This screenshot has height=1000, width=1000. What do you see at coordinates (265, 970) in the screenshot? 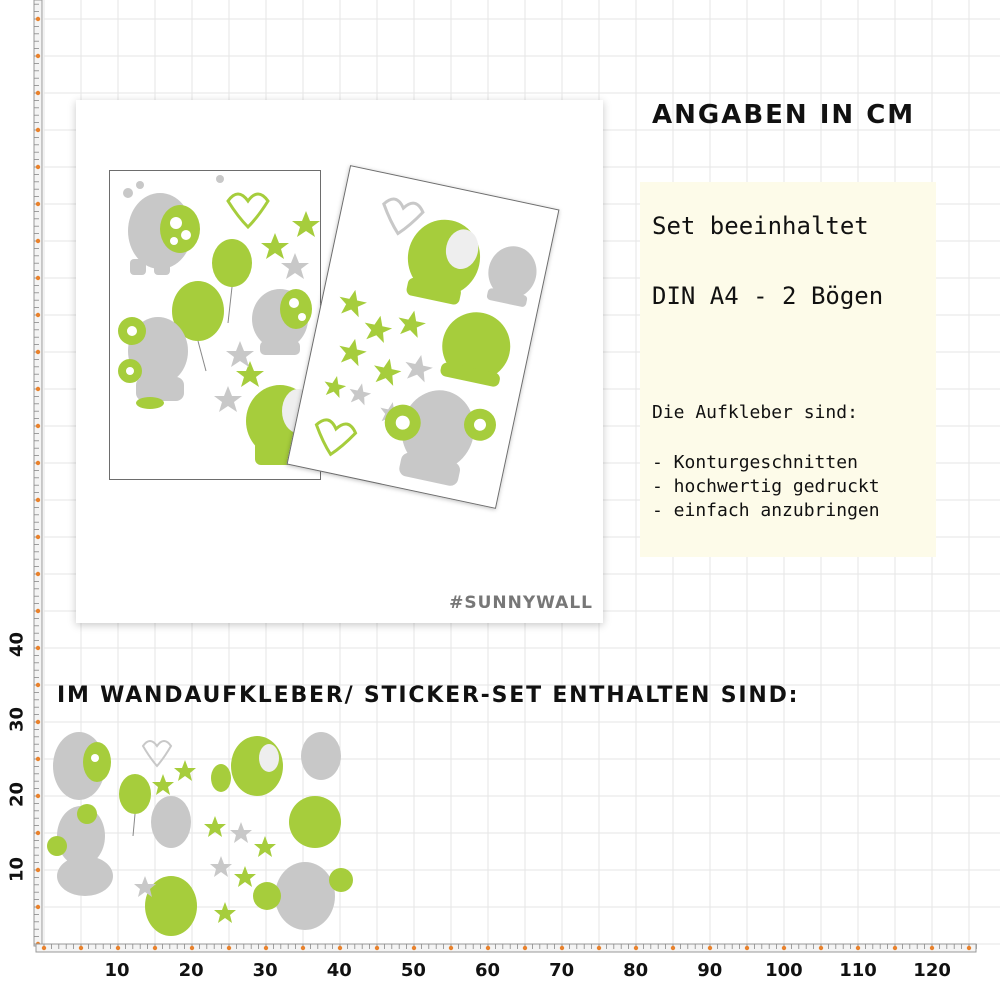
I see `x-tick-label: 30` at bounding box center [265, 970].